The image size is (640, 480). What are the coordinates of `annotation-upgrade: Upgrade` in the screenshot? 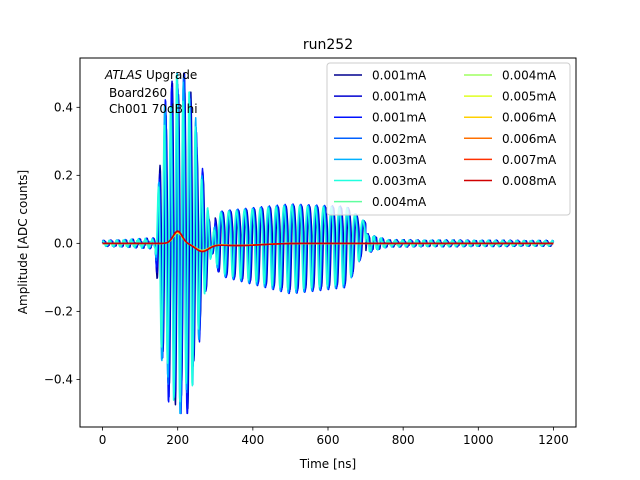 It's located at (169, 75).